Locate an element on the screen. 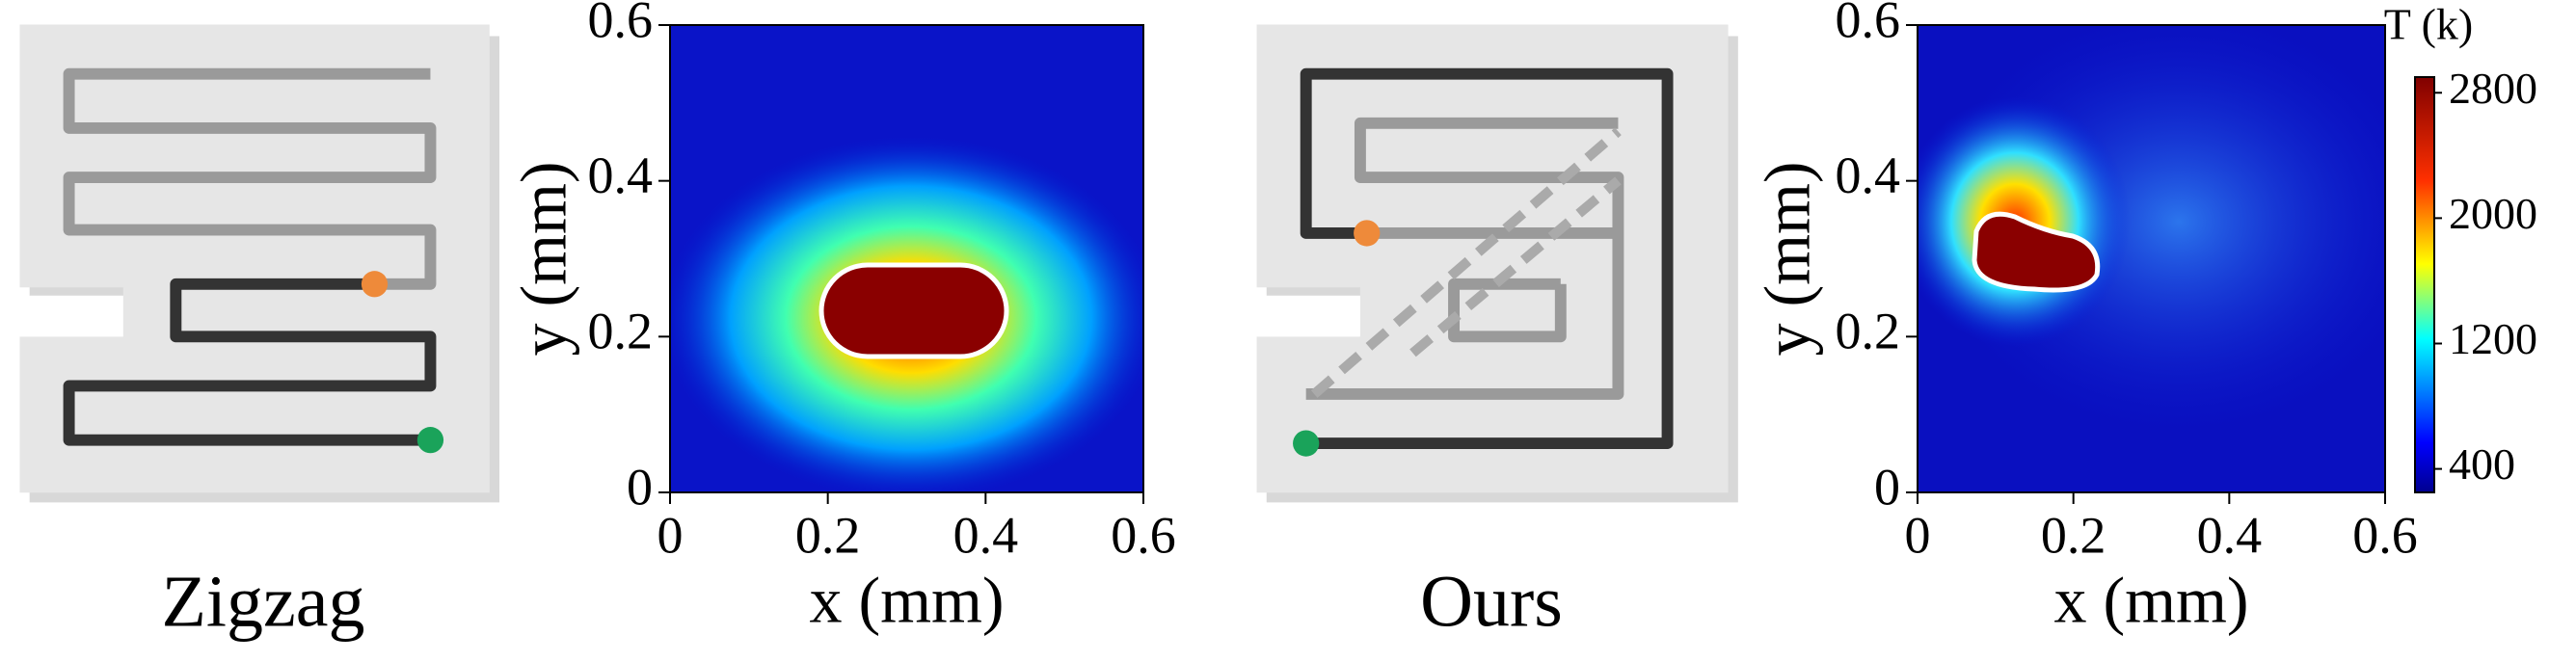  panel-label: Ours is located at coordinates (1491, 601).